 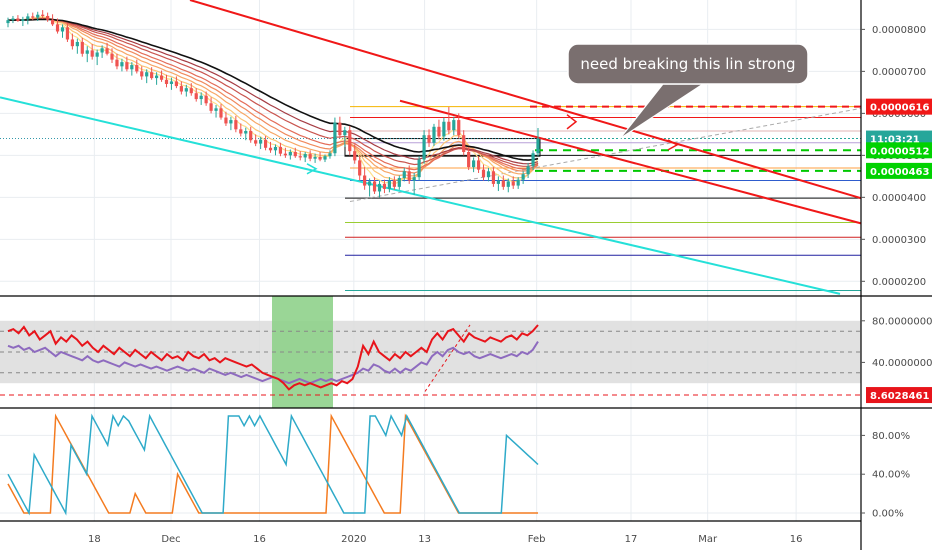 What do you see at coordinates (902, 363) in the screenshot?
I see `rsi-y-tick-label: 40.0000000` at bounding box center [902, 363].